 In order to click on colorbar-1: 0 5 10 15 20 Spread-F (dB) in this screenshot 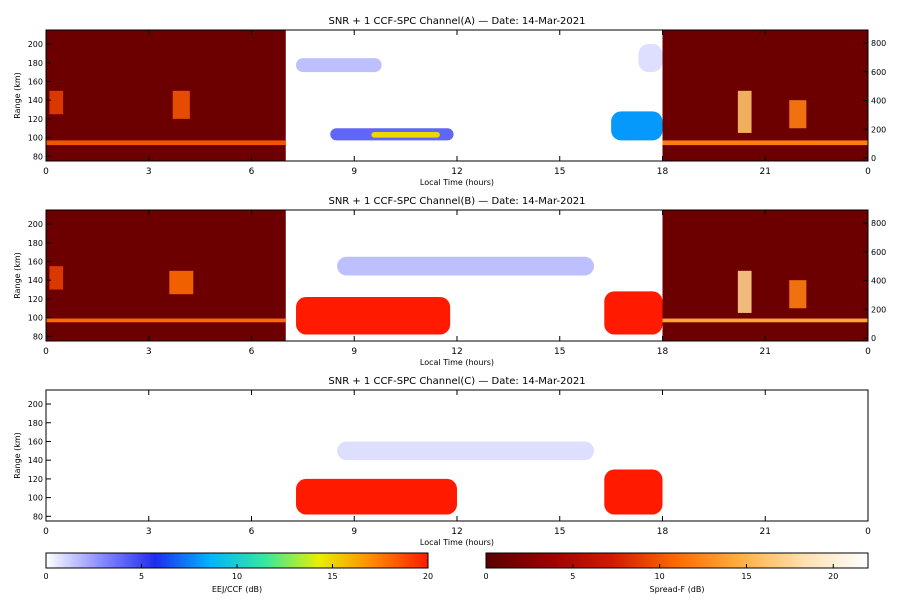, I will do `click(676, 573)`.